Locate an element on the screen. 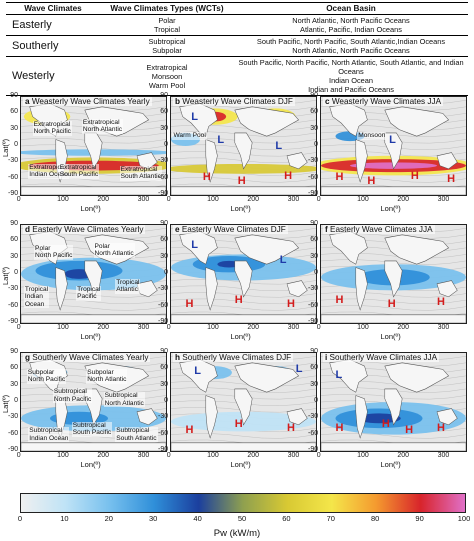 This screenshot has height=541, width=474. region-annotation: Subtropical South Pacific is located at coordinates (92, 429).